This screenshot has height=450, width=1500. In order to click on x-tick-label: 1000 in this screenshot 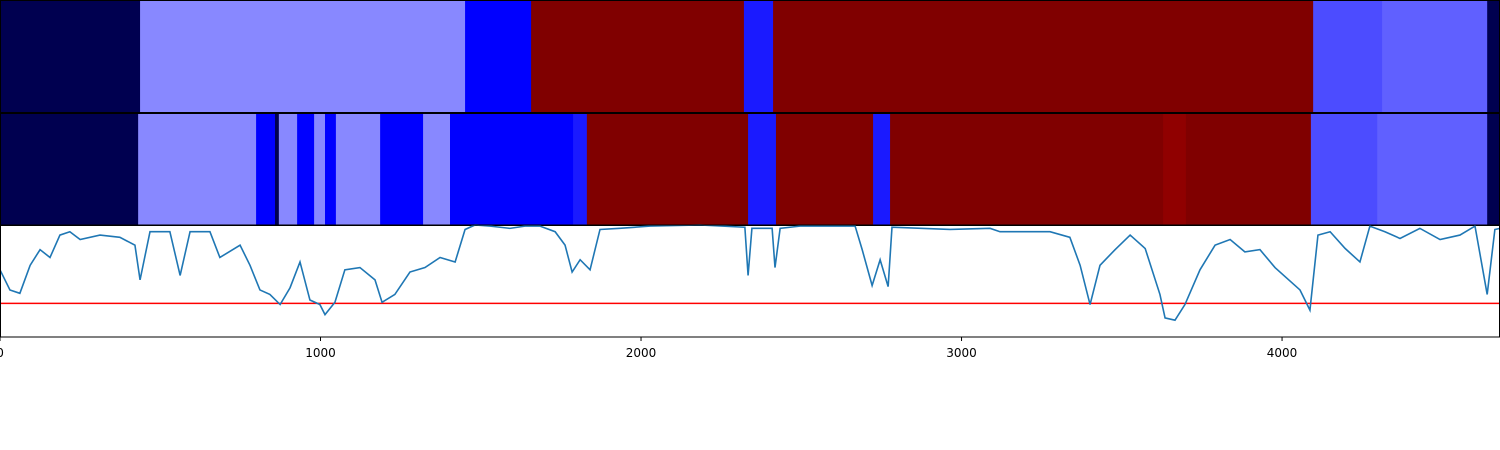, I will do `click(320, 353)`.